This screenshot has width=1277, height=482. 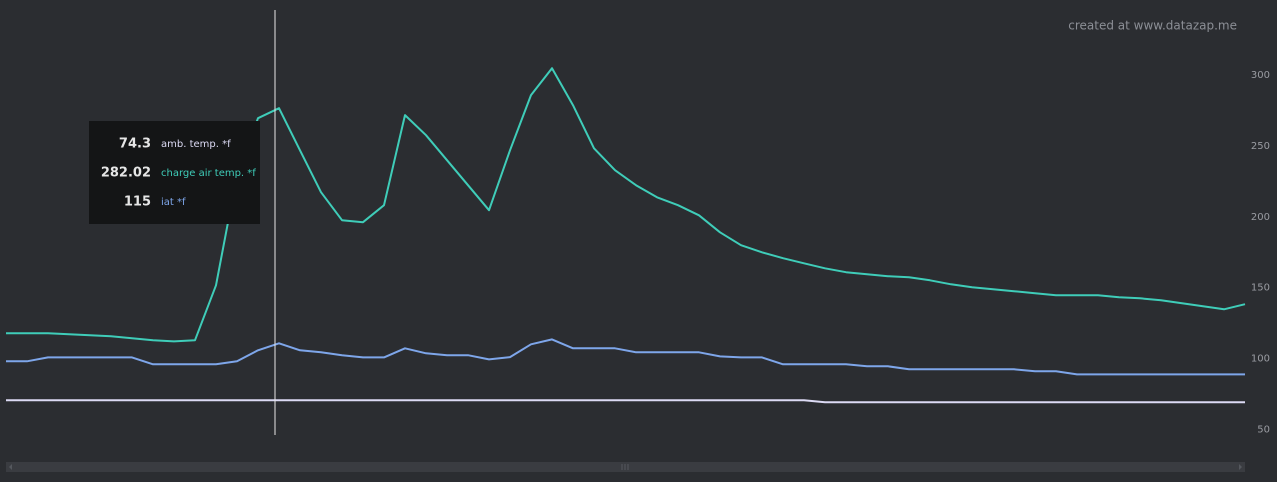 What do you see at coordinates (135, 144) in the screenshot?
I see `tooltip-value: 74.3` at bounding box center [135, 144].